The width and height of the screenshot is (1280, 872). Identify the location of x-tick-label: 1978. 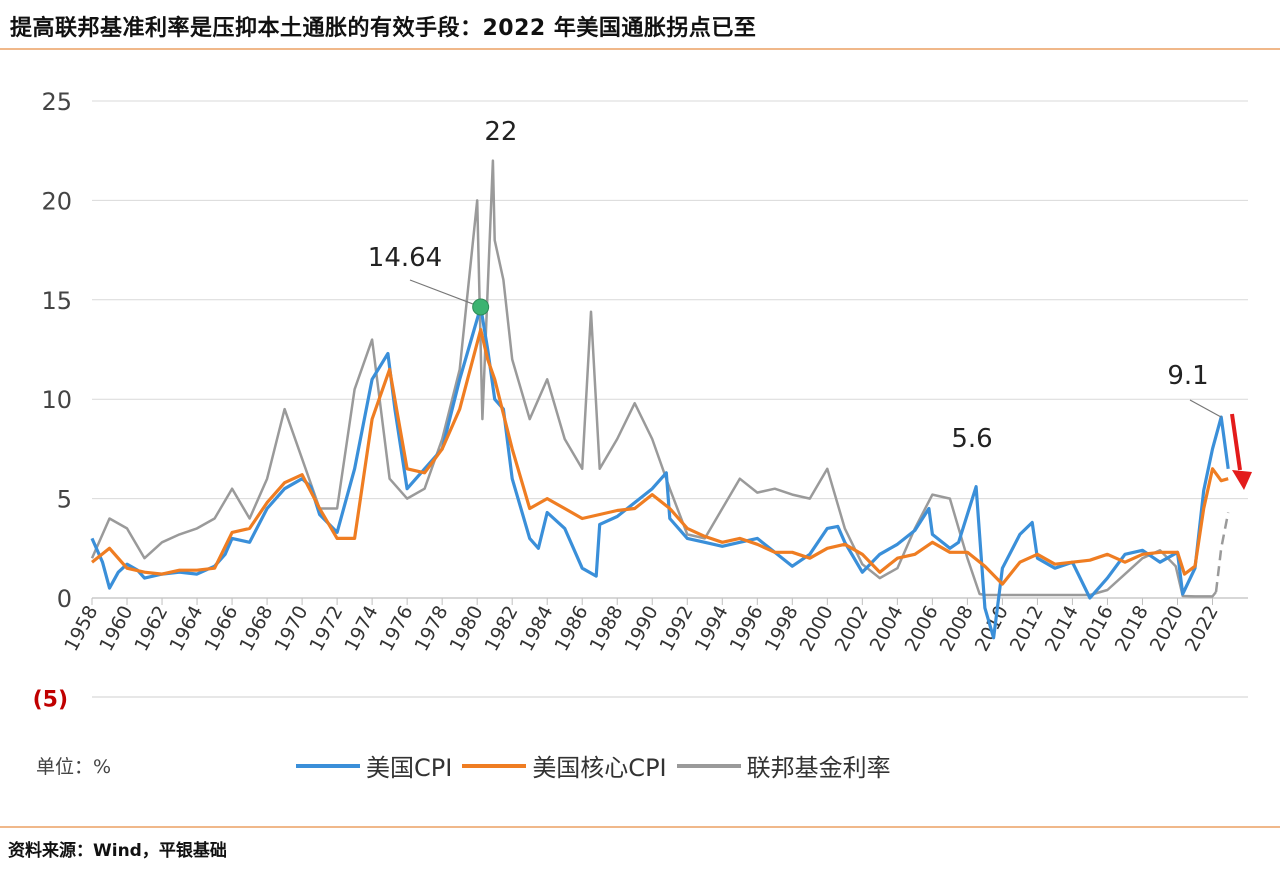
(431, 628).